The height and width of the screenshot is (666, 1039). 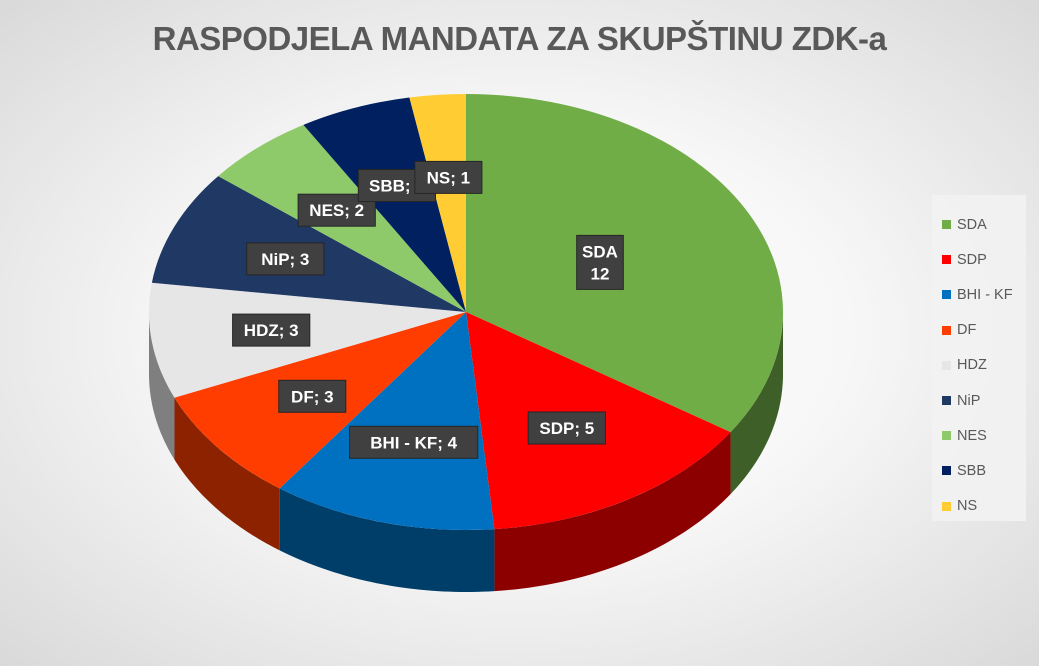 I want to click on legend-item-hdz: HDZ, so click(x=979, y=365).